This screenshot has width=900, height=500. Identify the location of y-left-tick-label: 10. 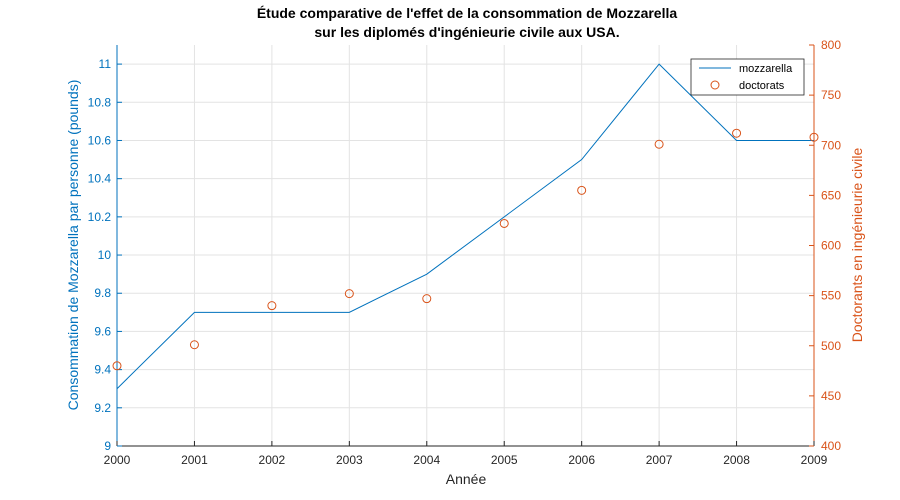
(105, 255).